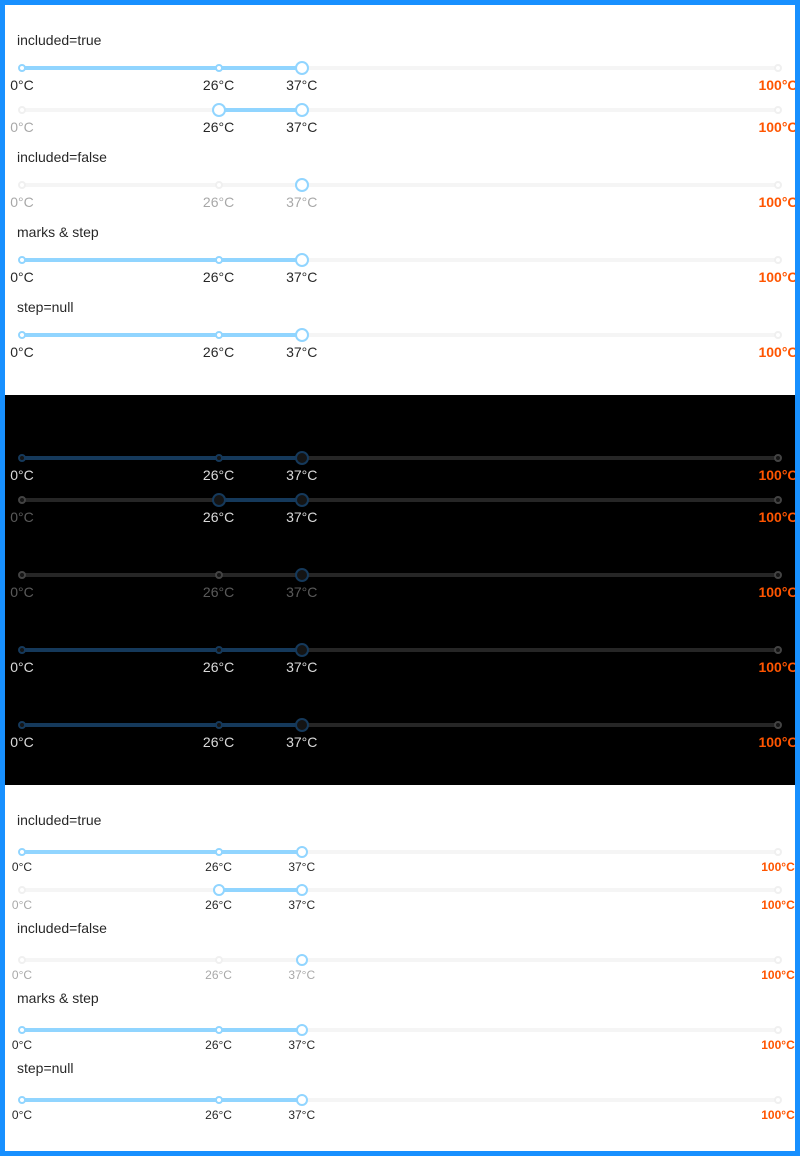  Describe the element at coordinates (218, 458) in the screenshot. I see `slider-dot-26-included-true-single-dark` at that location.